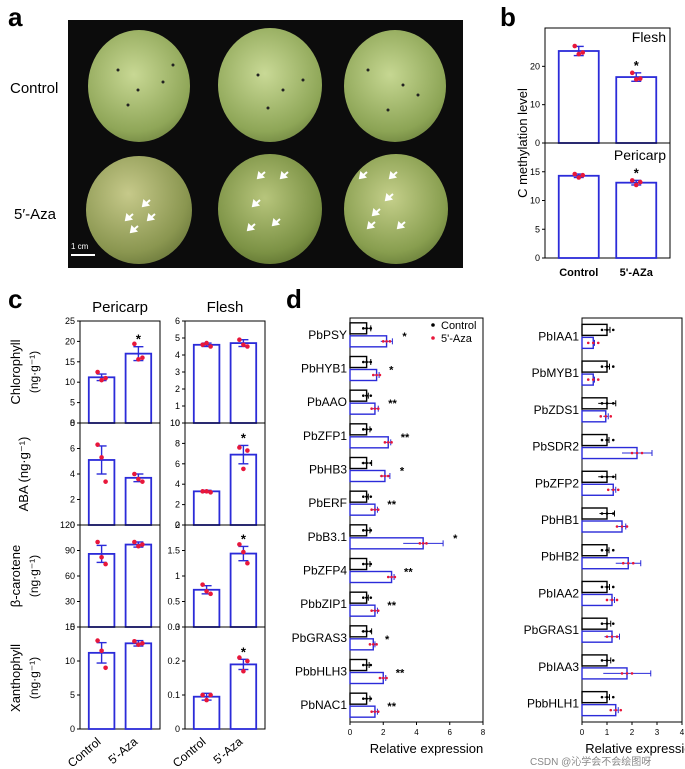 This screenshot has height=769, width=685. I want to click on y-tick-label: 3, so click(177, 372).